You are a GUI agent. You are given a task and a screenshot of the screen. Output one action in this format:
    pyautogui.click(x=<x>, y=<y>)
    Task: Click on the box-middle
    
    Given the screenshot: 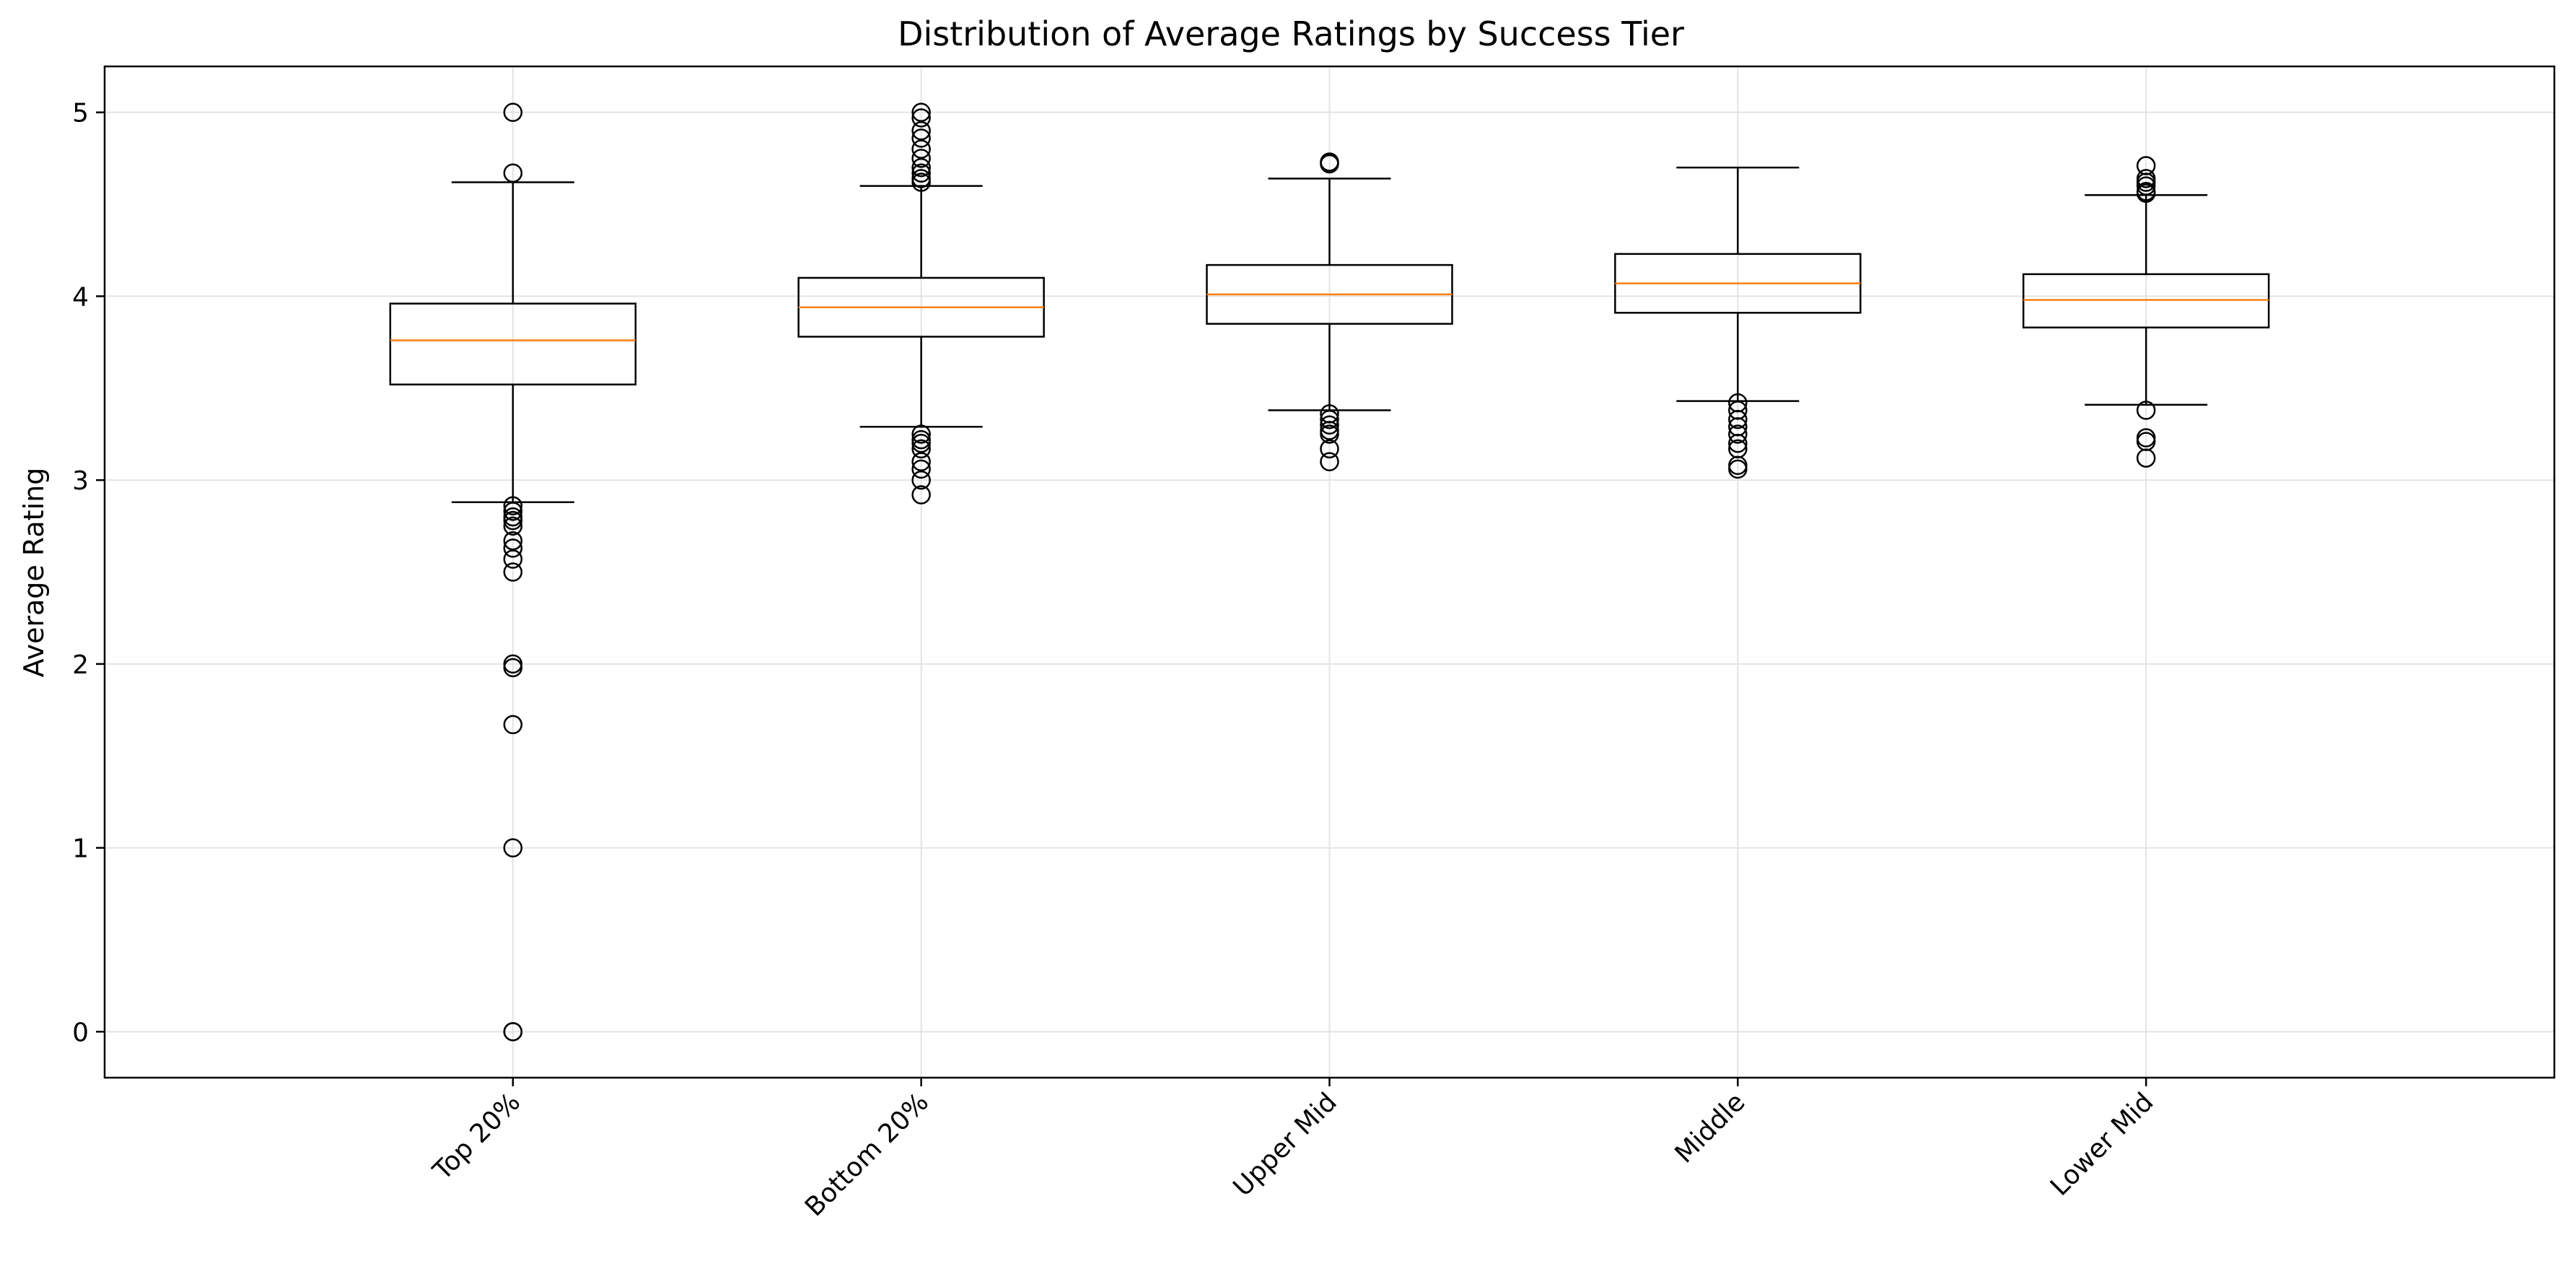 What is the action you would take?
    pyautogui.click(x=1738, y=322)
    